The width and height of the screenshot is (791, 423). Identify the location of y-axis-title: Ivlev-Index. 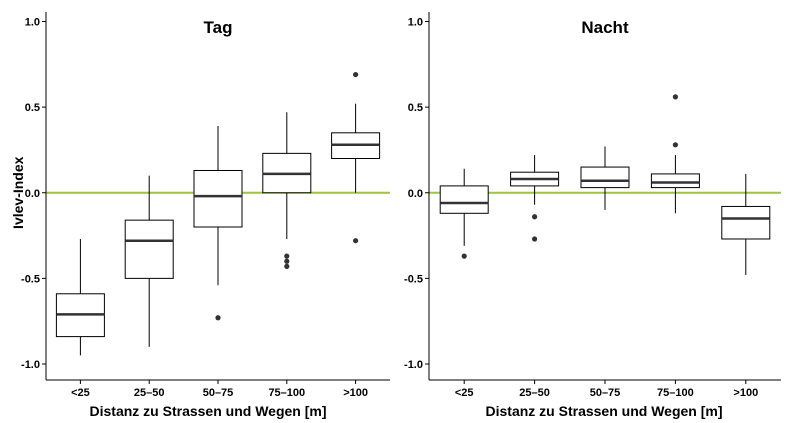
(18, 192).